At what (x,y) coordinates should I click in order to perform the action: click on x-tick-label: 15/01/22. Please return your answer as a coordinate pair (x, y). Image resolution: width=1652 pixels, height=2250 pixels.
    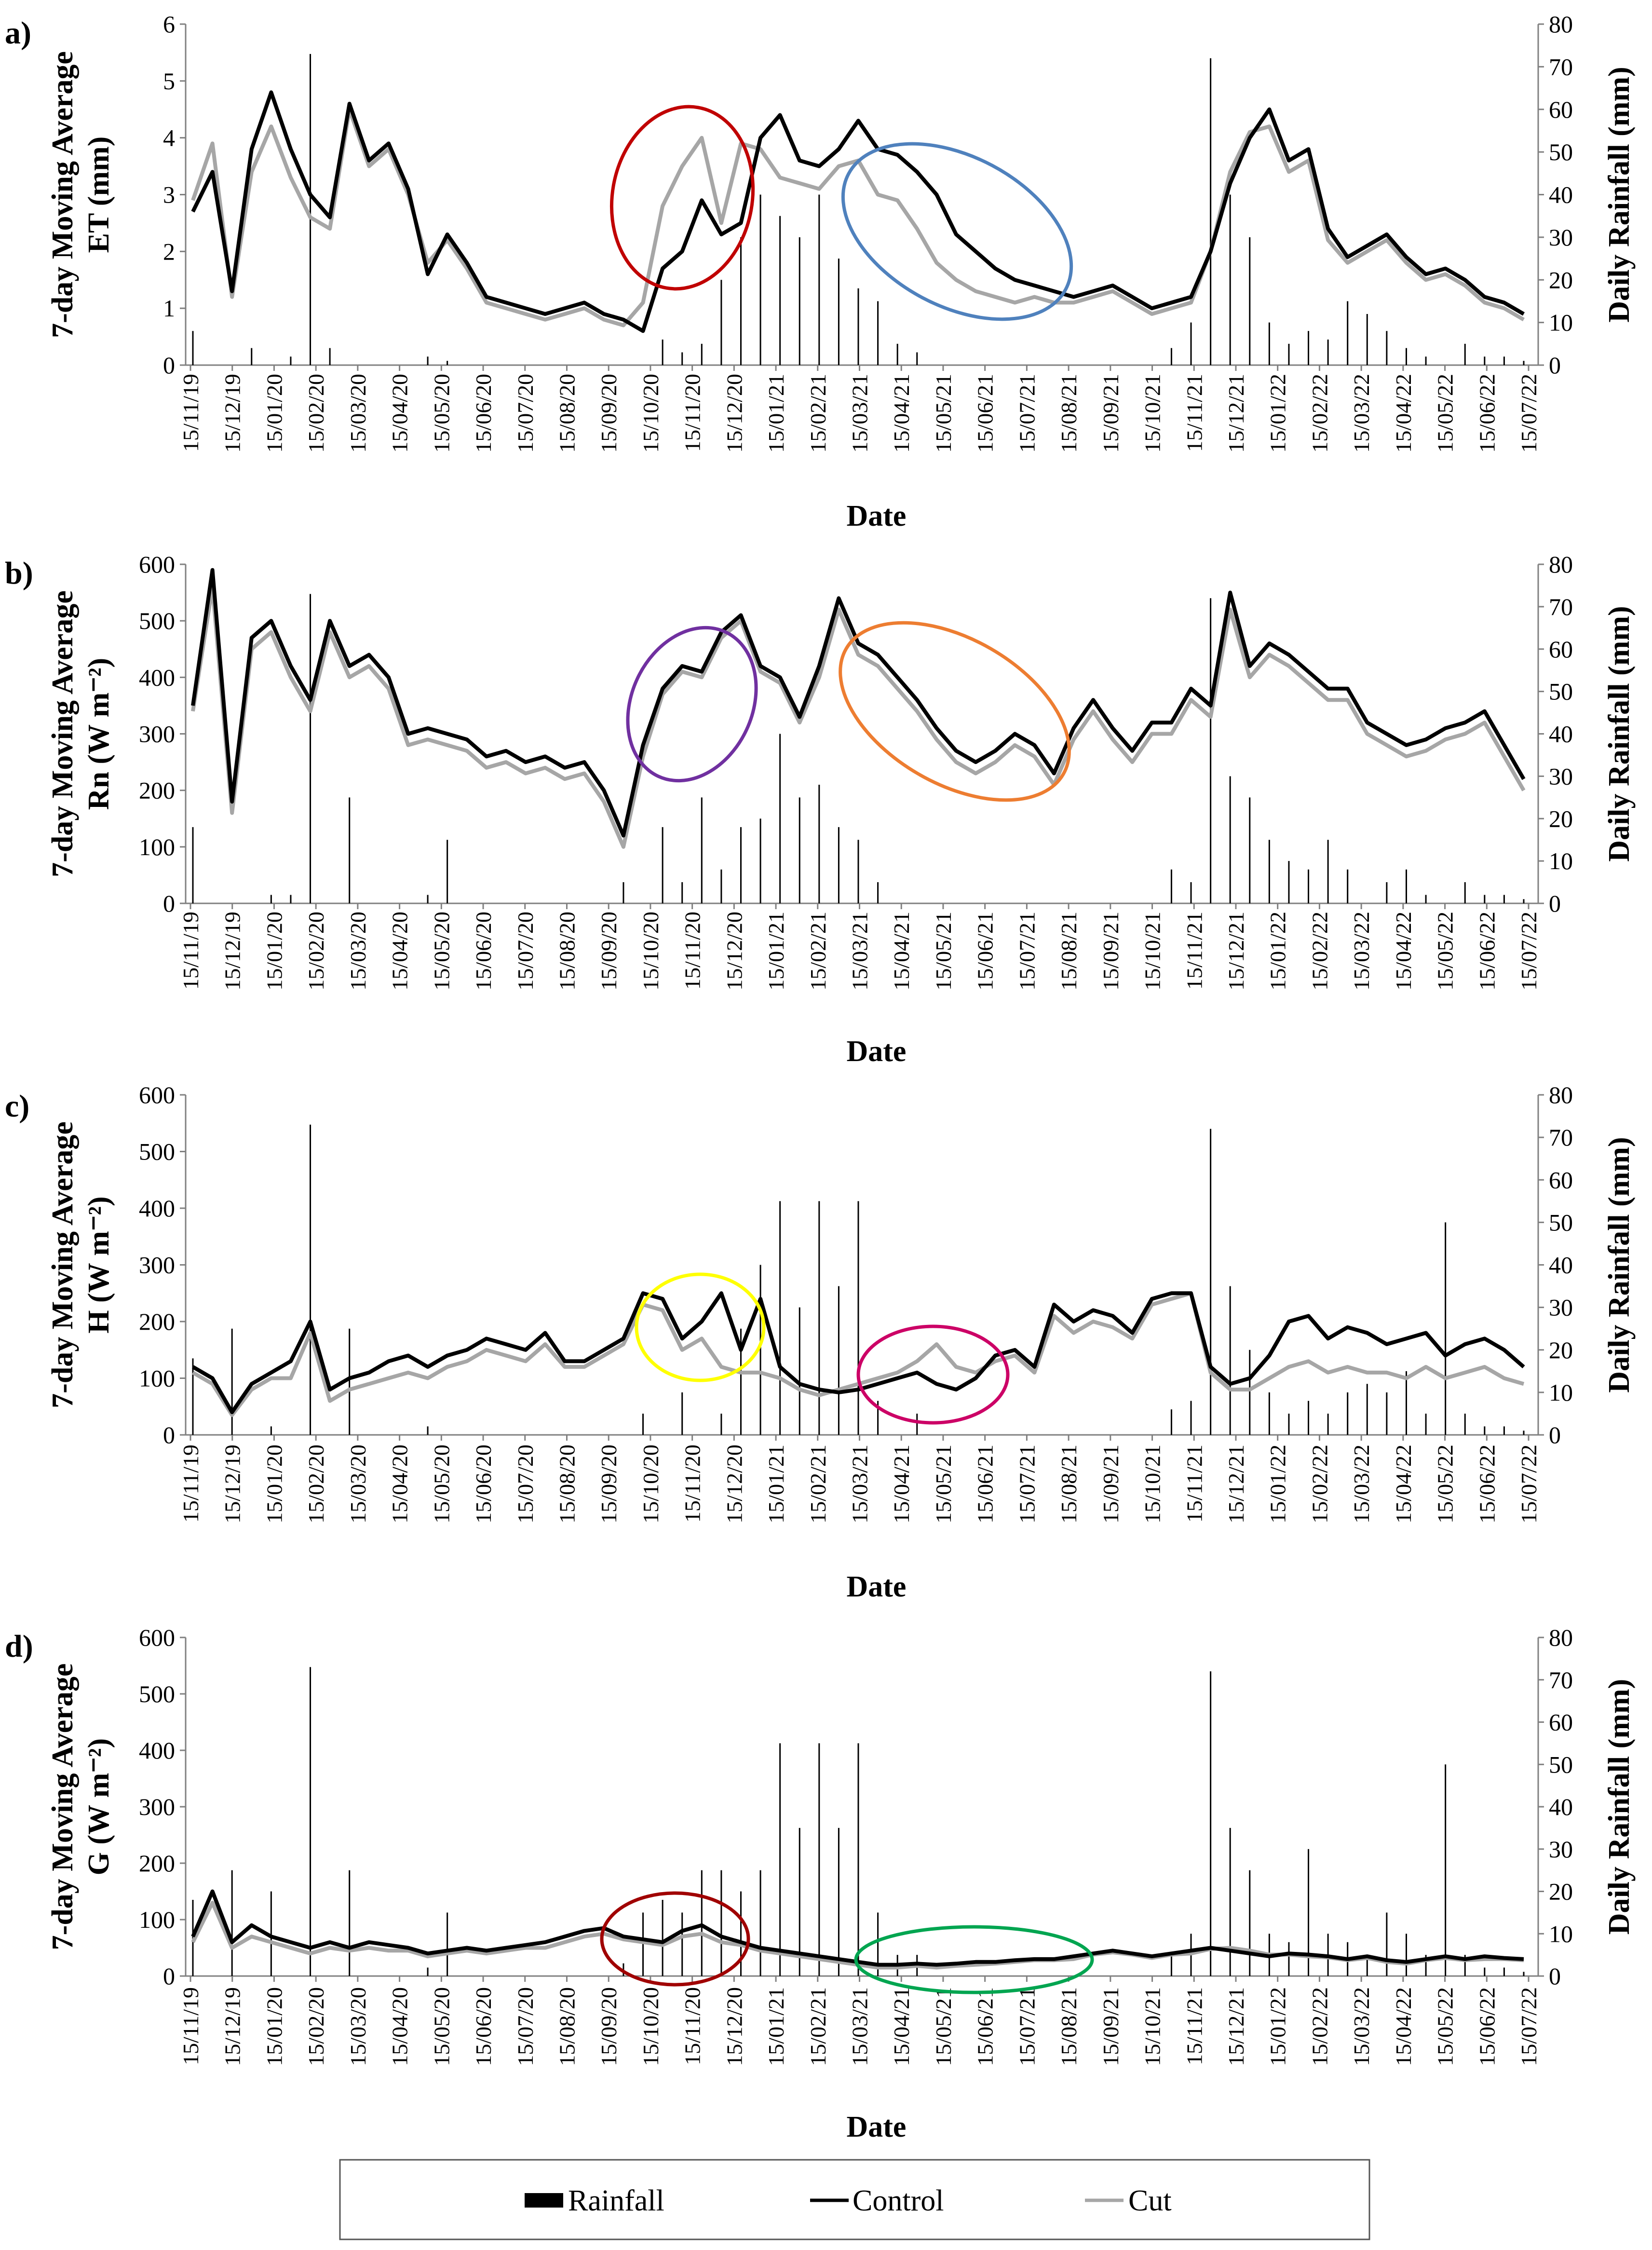
    Looking at the image, I should click on (1278, 413).